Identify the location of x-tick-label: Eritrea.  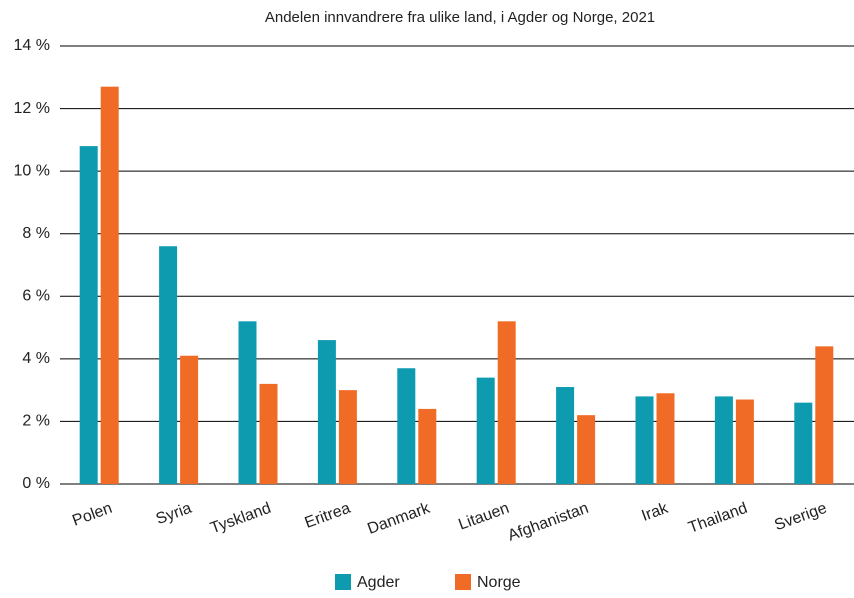
(328, 516).